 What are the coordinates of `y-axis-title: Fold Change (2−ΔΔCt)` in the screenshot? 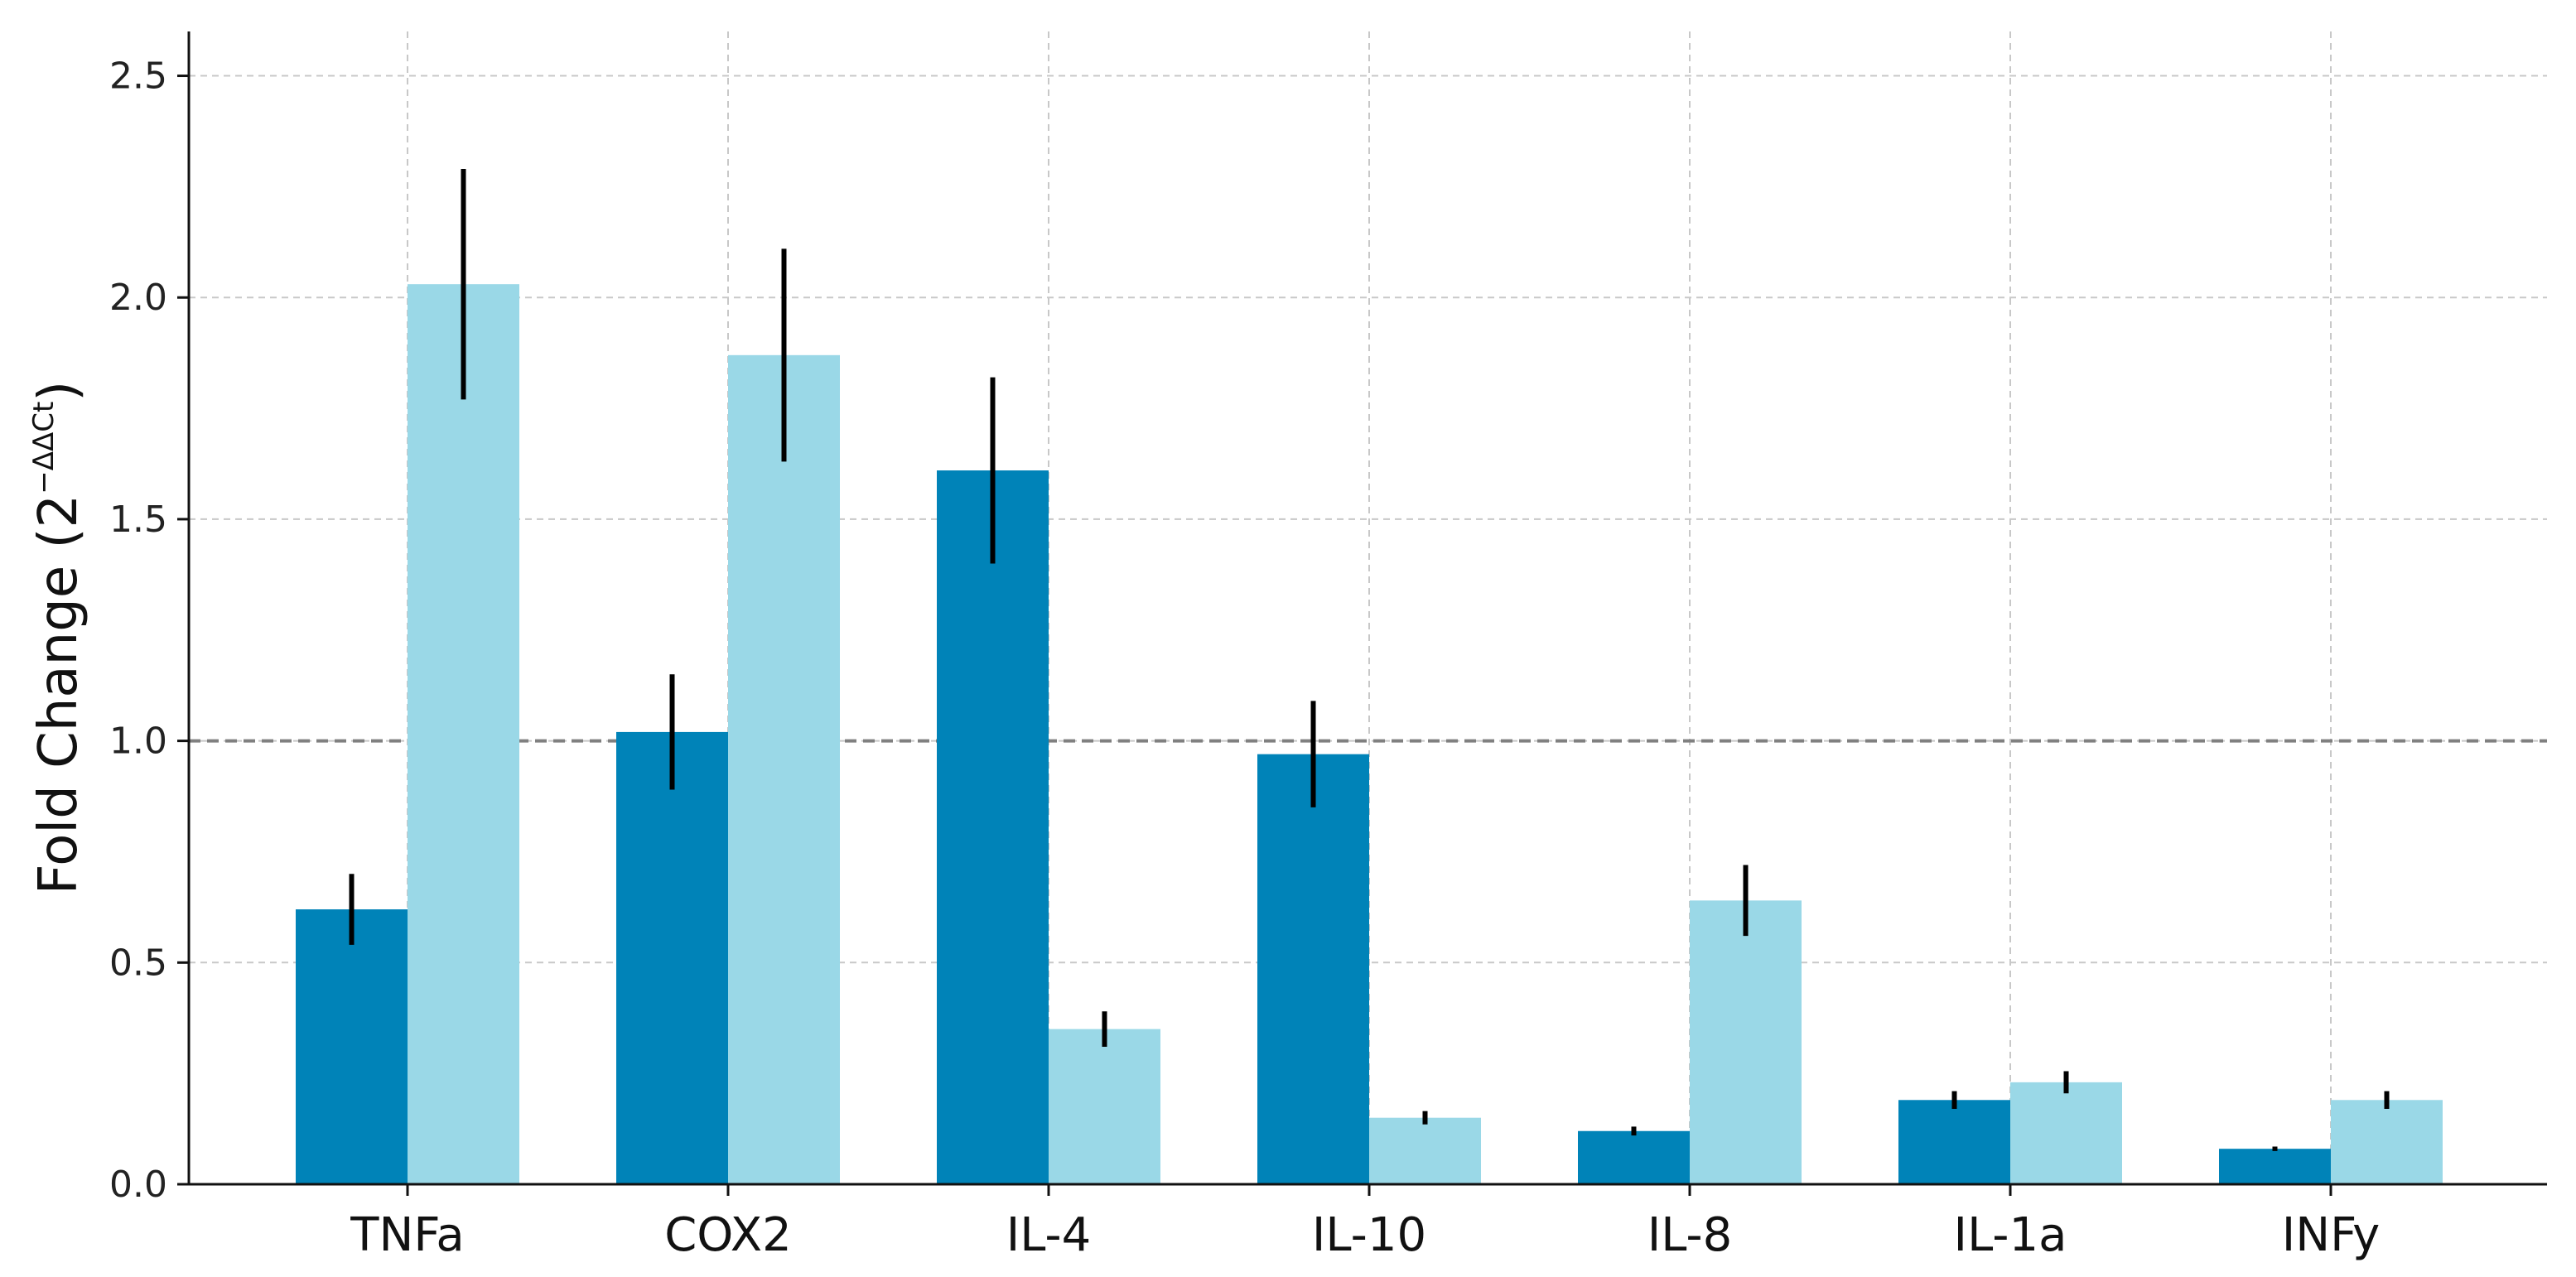 It's located at (58, 638).